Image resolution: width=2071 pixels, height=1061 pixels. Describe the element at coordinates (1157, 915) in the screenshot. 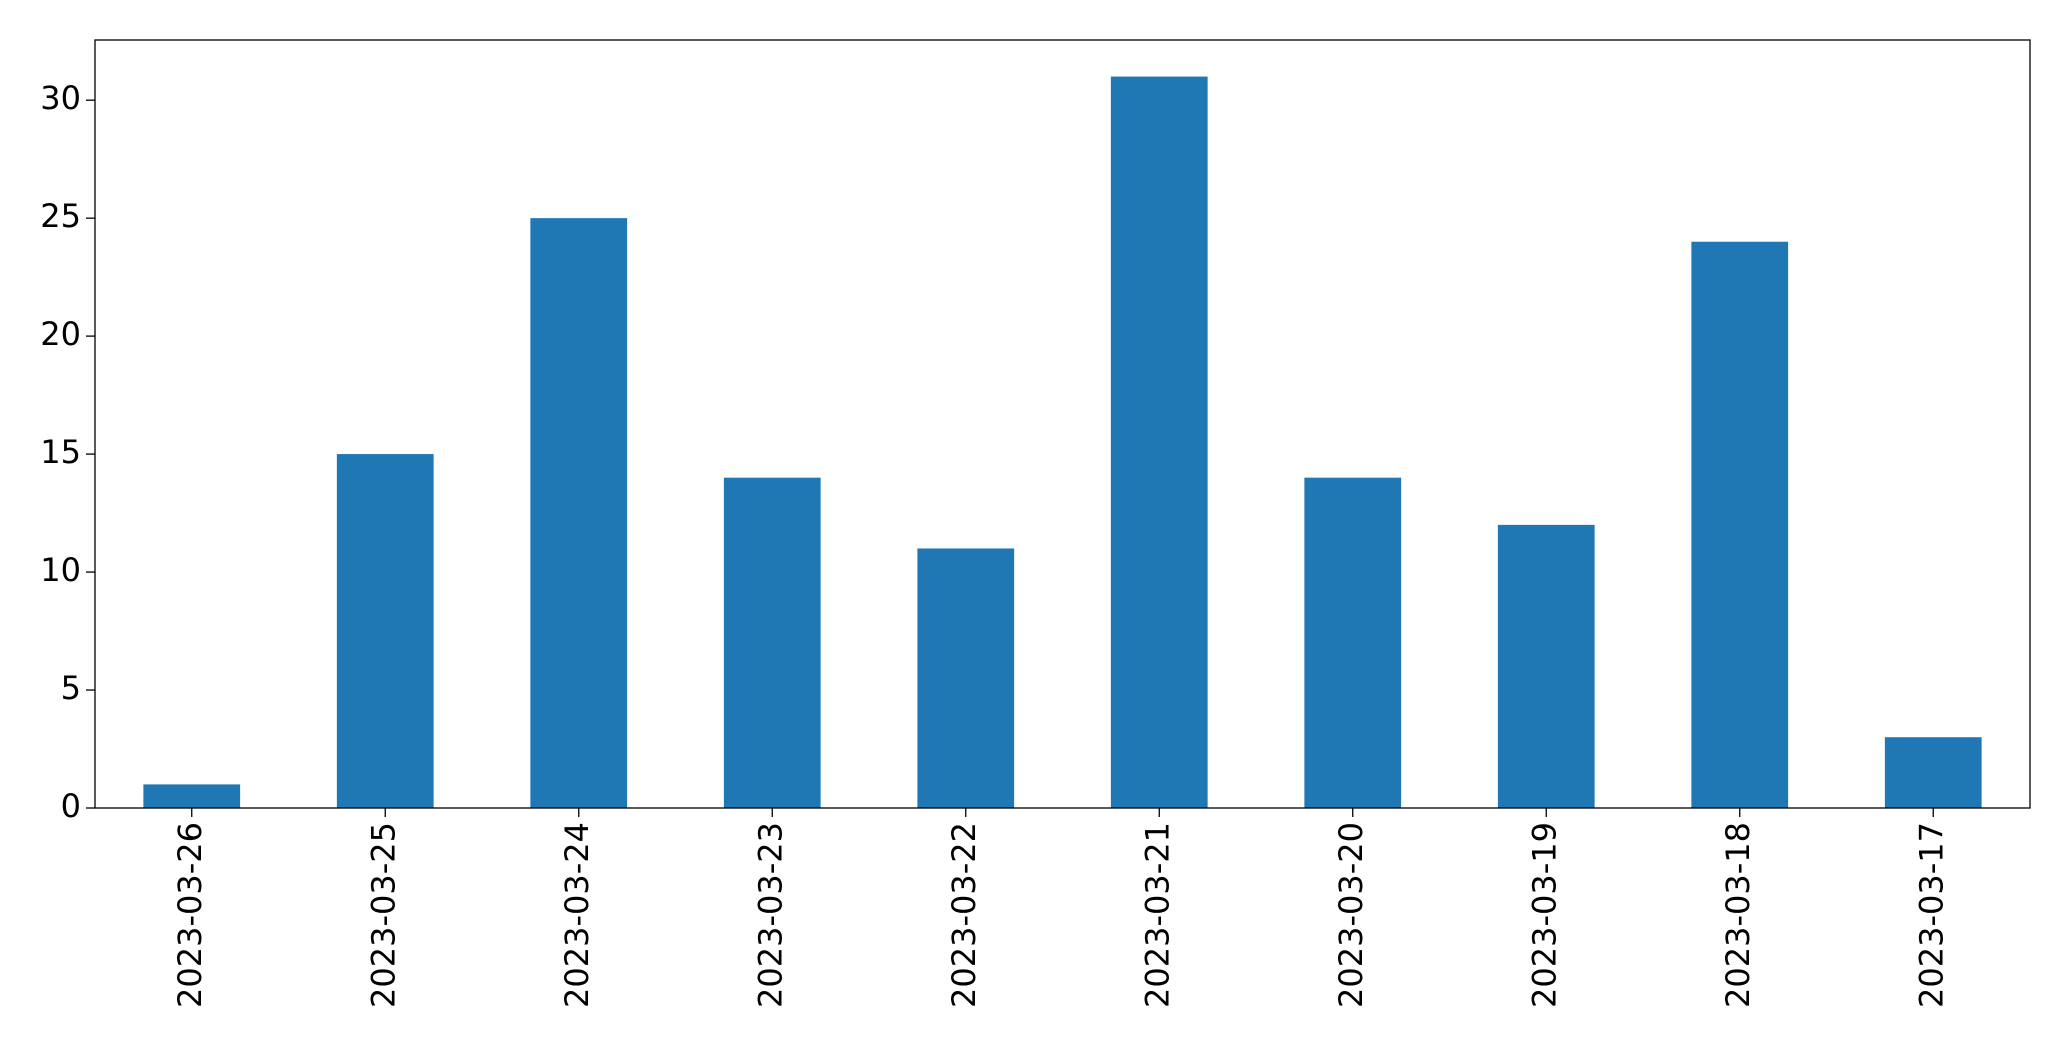

I see `x-tick-label: 2023-03-21` at that location.